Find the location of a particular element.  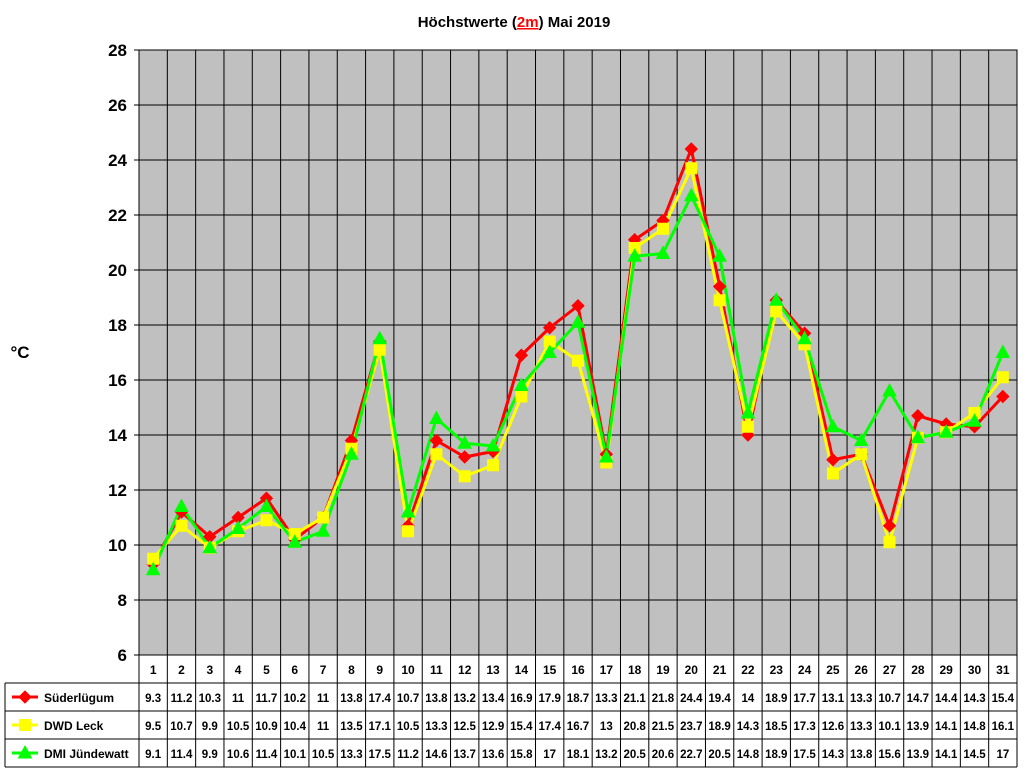

table-value-dwd-leck: 17.1 is located at coordinates (380, 727).